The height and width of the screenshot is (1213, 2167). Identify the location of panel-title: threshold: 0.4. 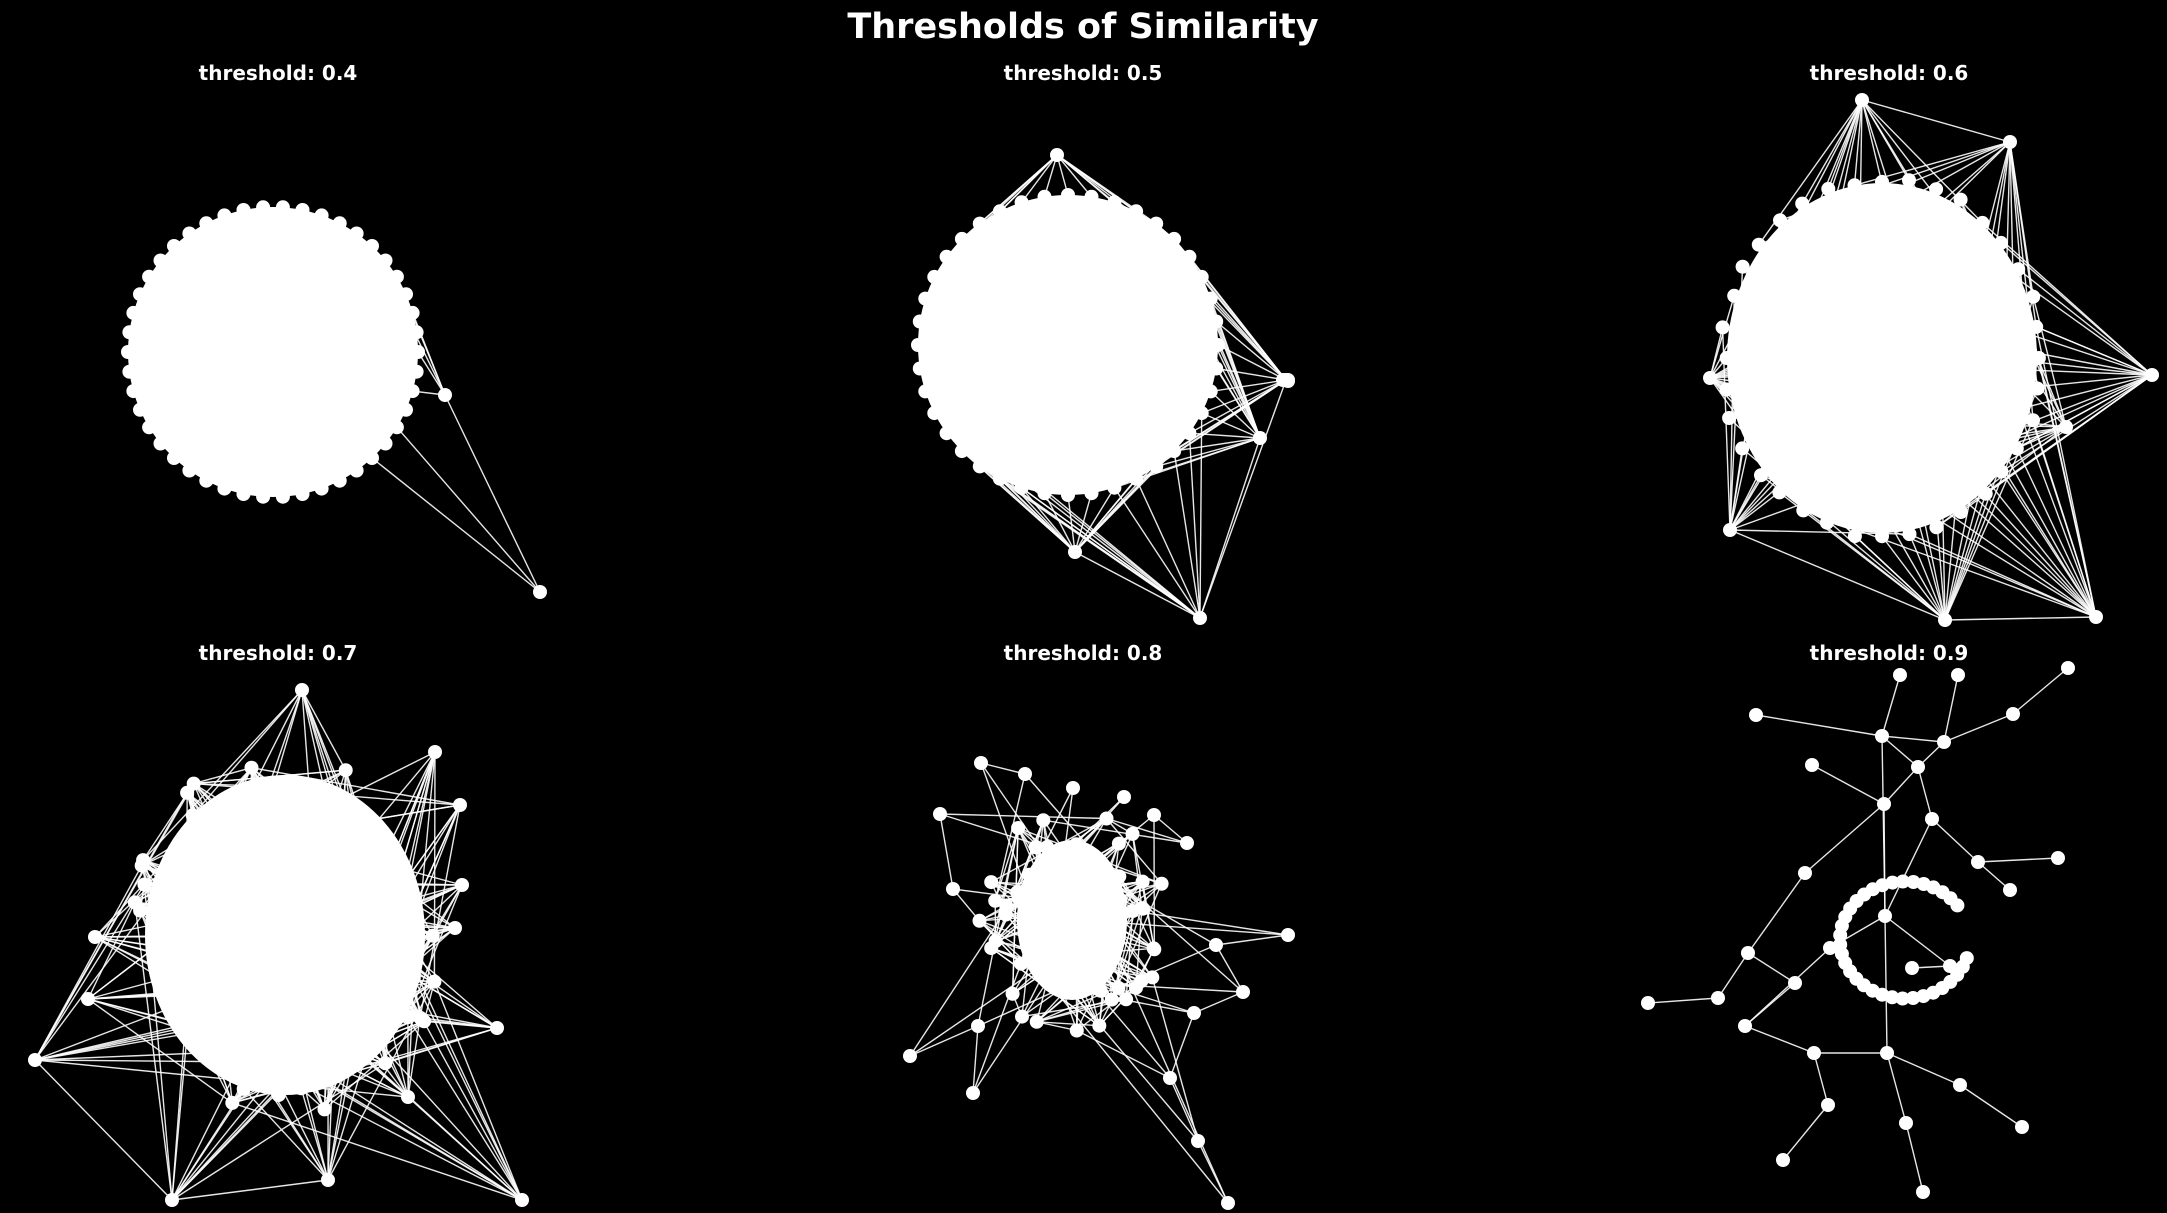
(278, 73).